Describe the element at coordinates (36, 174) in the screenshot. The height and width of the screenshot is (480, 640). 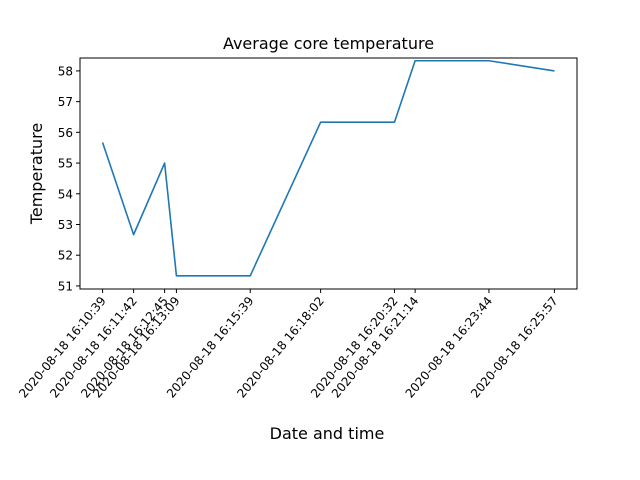
I see `y-axis-label: Temperature` at that location.